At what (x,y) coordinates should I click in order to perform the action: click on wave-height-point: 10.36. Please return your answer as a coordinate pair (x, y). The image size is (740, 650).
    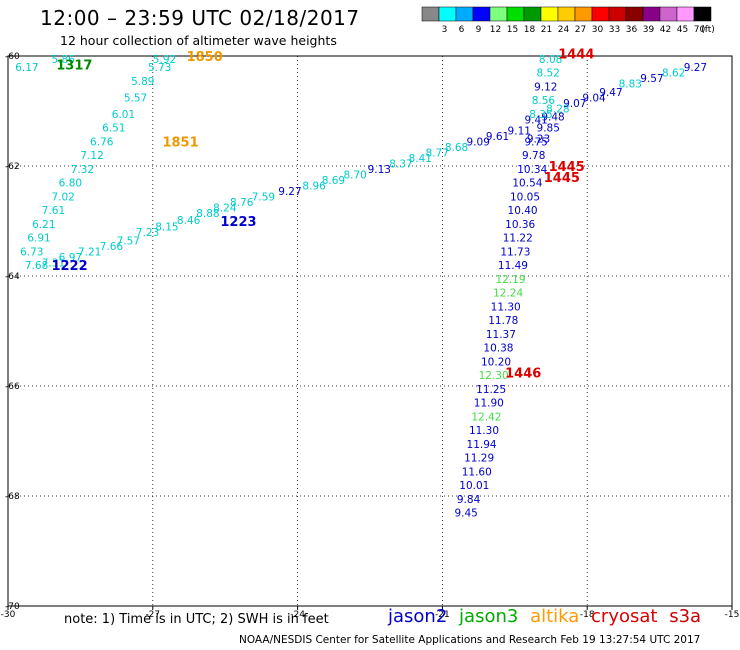
    Looking at the image, I should click on (520, 225).